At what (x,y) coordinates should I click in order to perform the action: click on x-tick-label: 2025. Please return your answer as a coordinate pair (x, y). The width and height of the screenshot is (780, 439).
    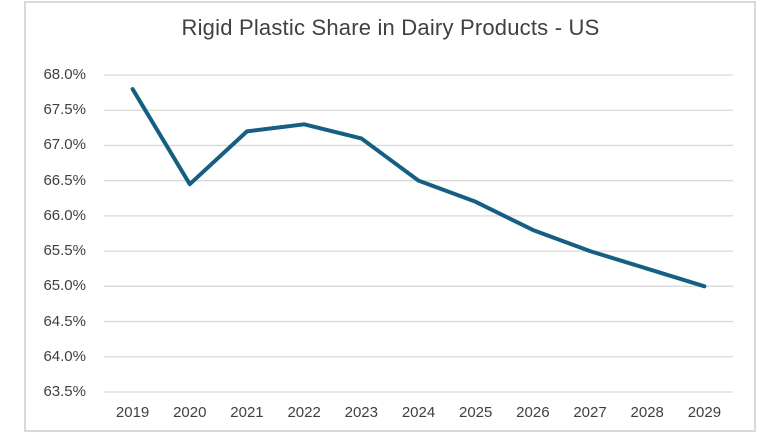
    Looking at the image, I should click on (475, 412).